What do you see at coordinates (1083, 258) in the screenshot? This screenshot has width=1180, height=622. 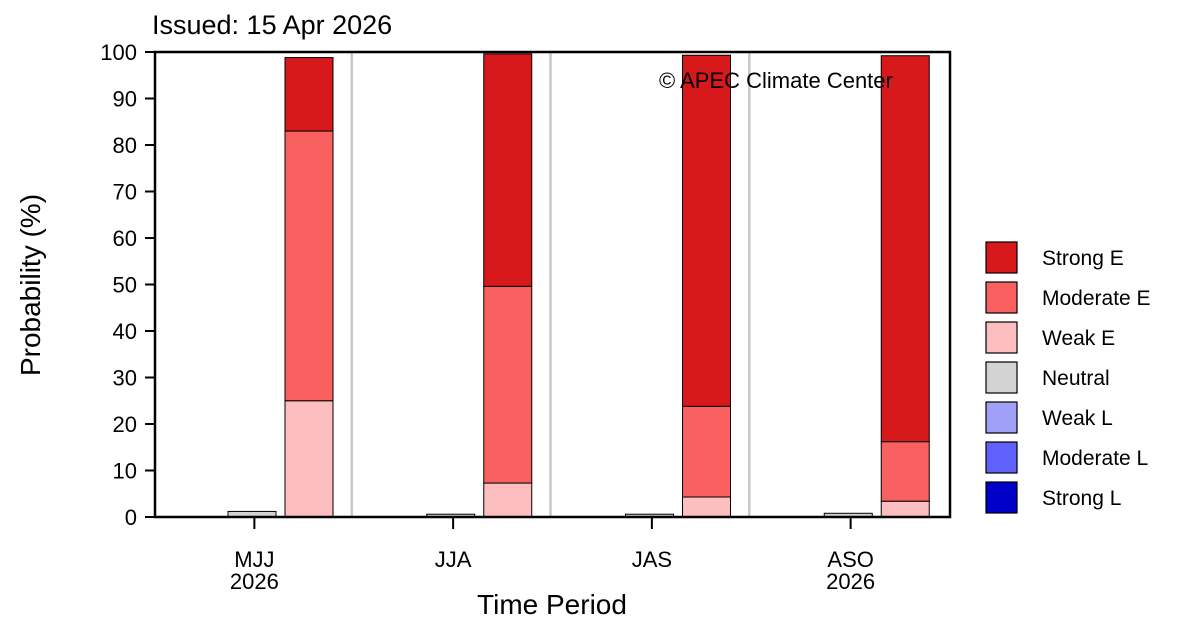 I see `legend-label: Strong E` at bounding box center [1083, 258].